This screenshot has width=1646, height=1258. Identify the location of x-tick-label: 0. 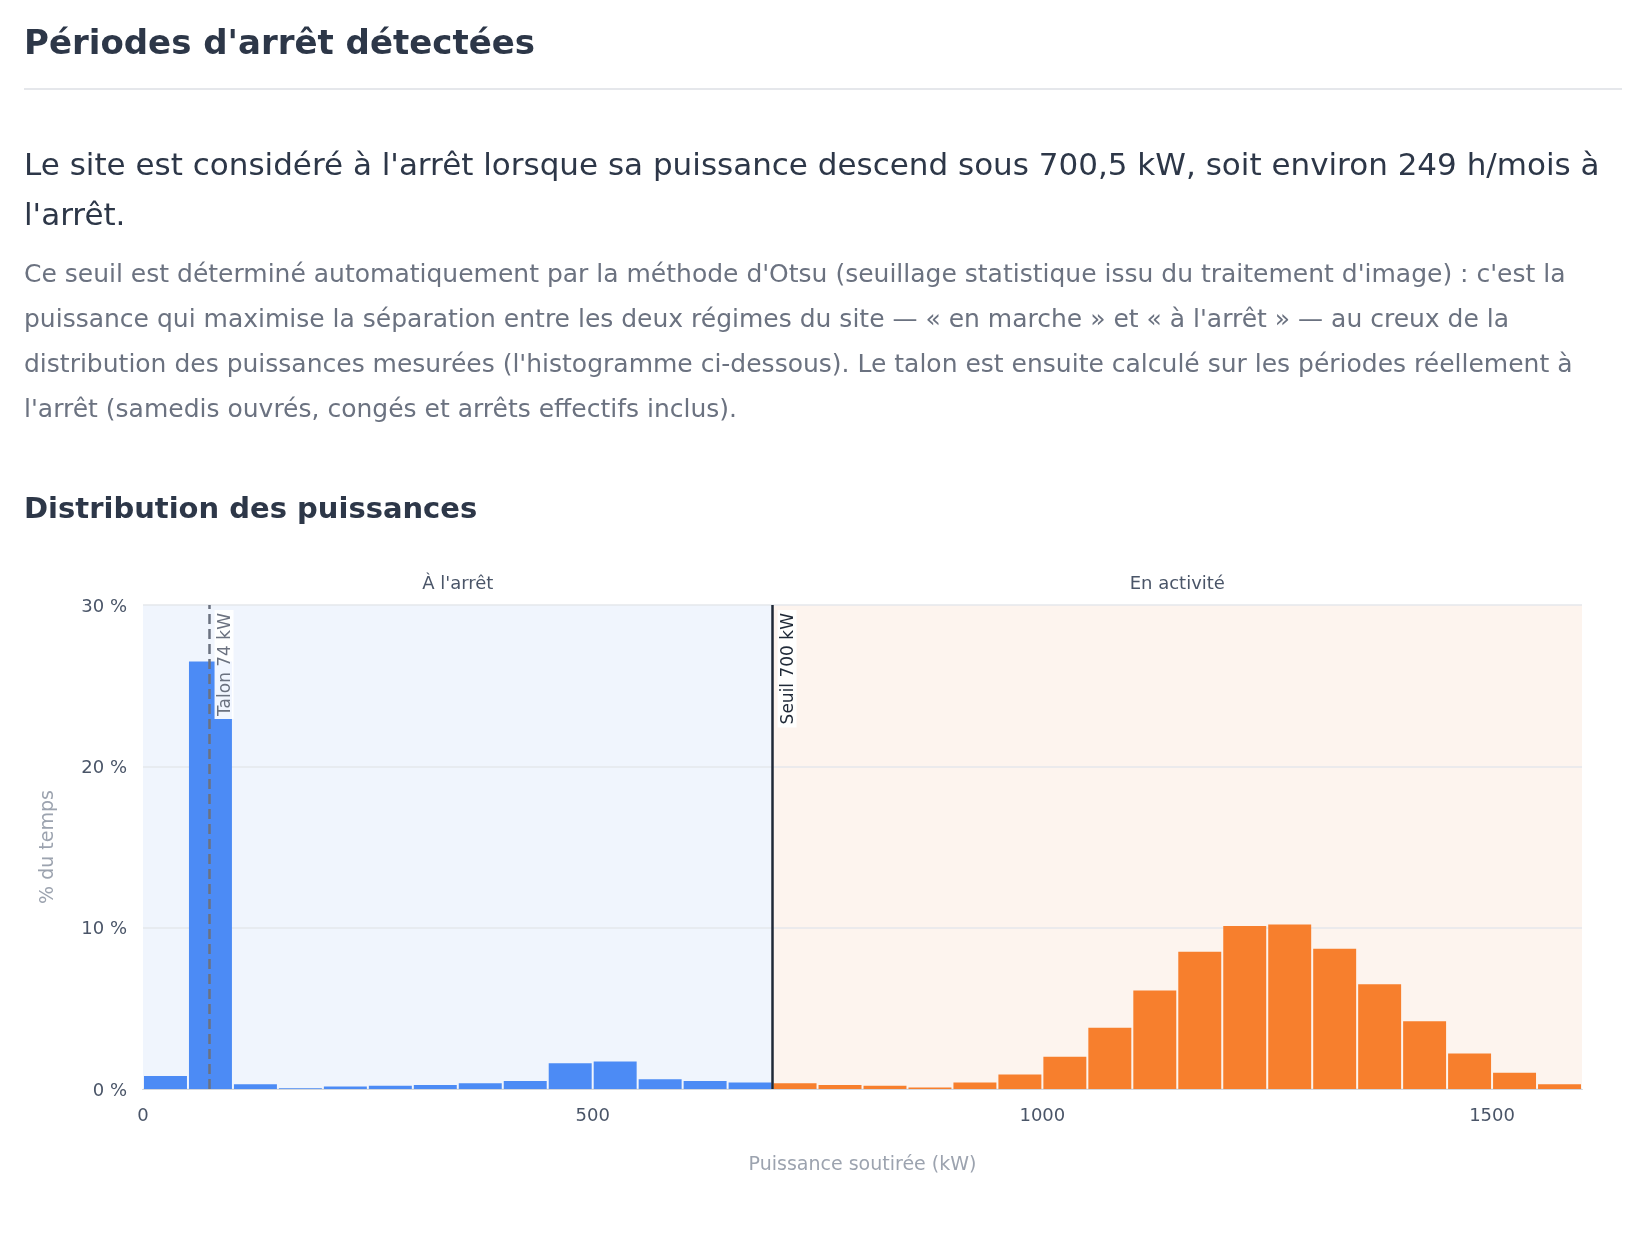
(143, 1114).